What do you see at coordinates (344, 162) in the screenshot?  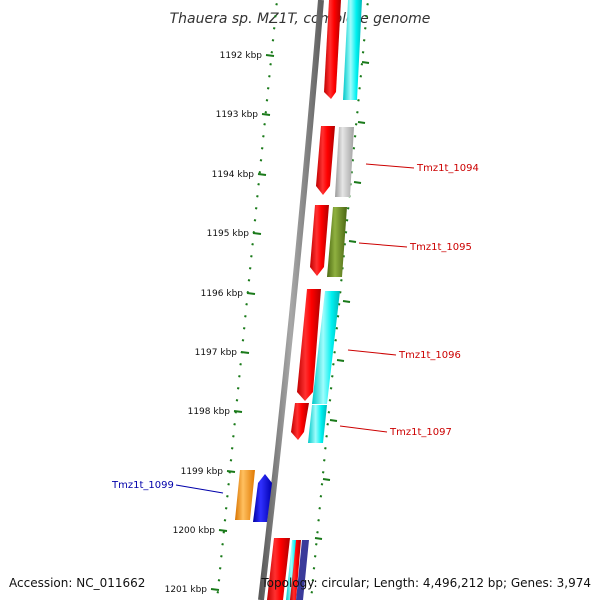 I see `gene-feature-gray` at bounding box center [344, 162].